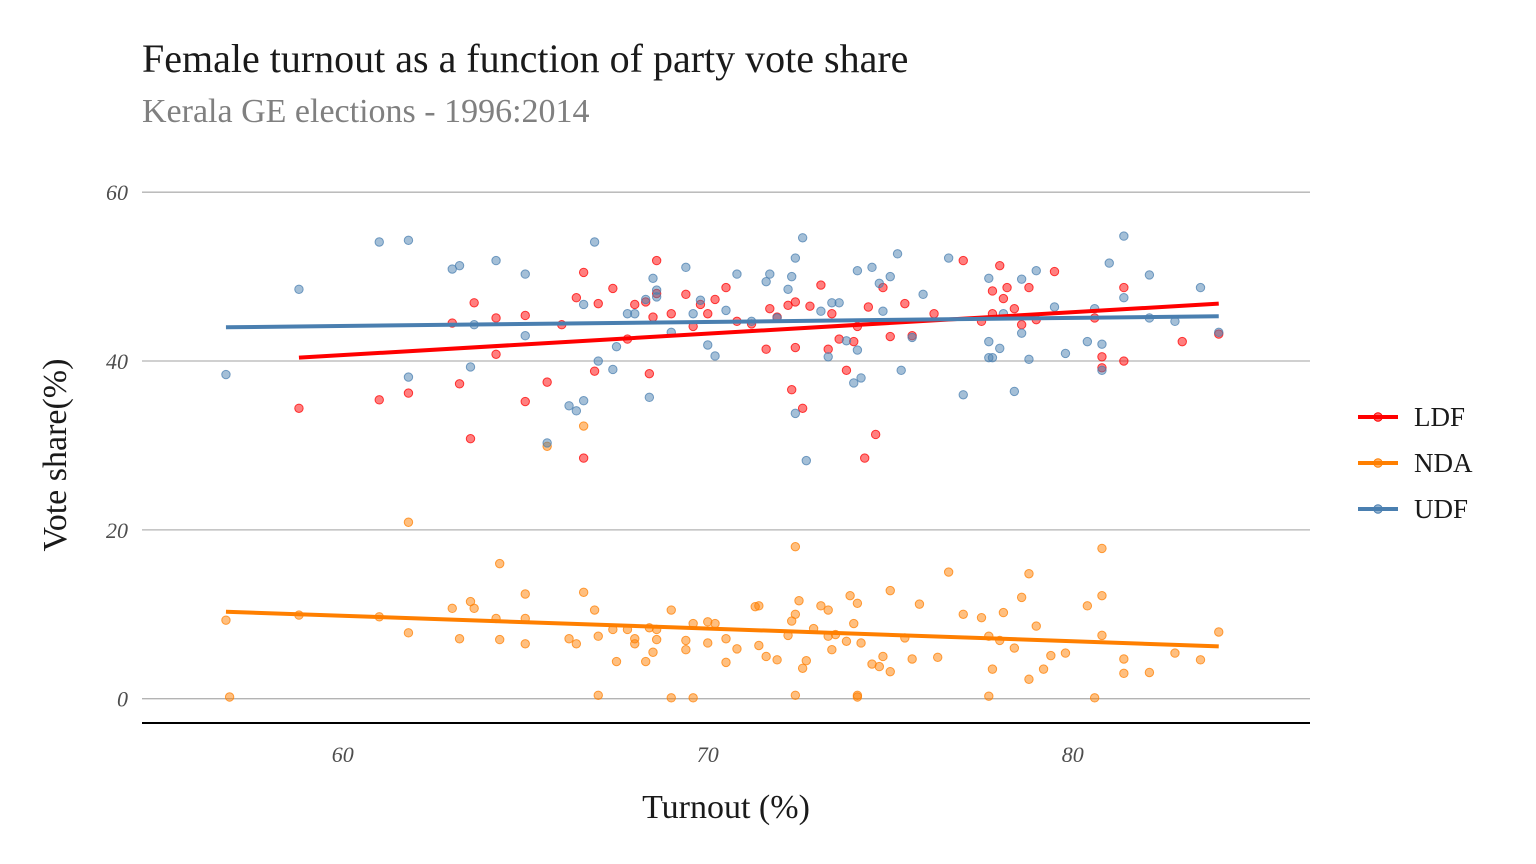  Describe the element at coordinates (1378, 509) in the screenshot. I see `legend-key-point` at that location.